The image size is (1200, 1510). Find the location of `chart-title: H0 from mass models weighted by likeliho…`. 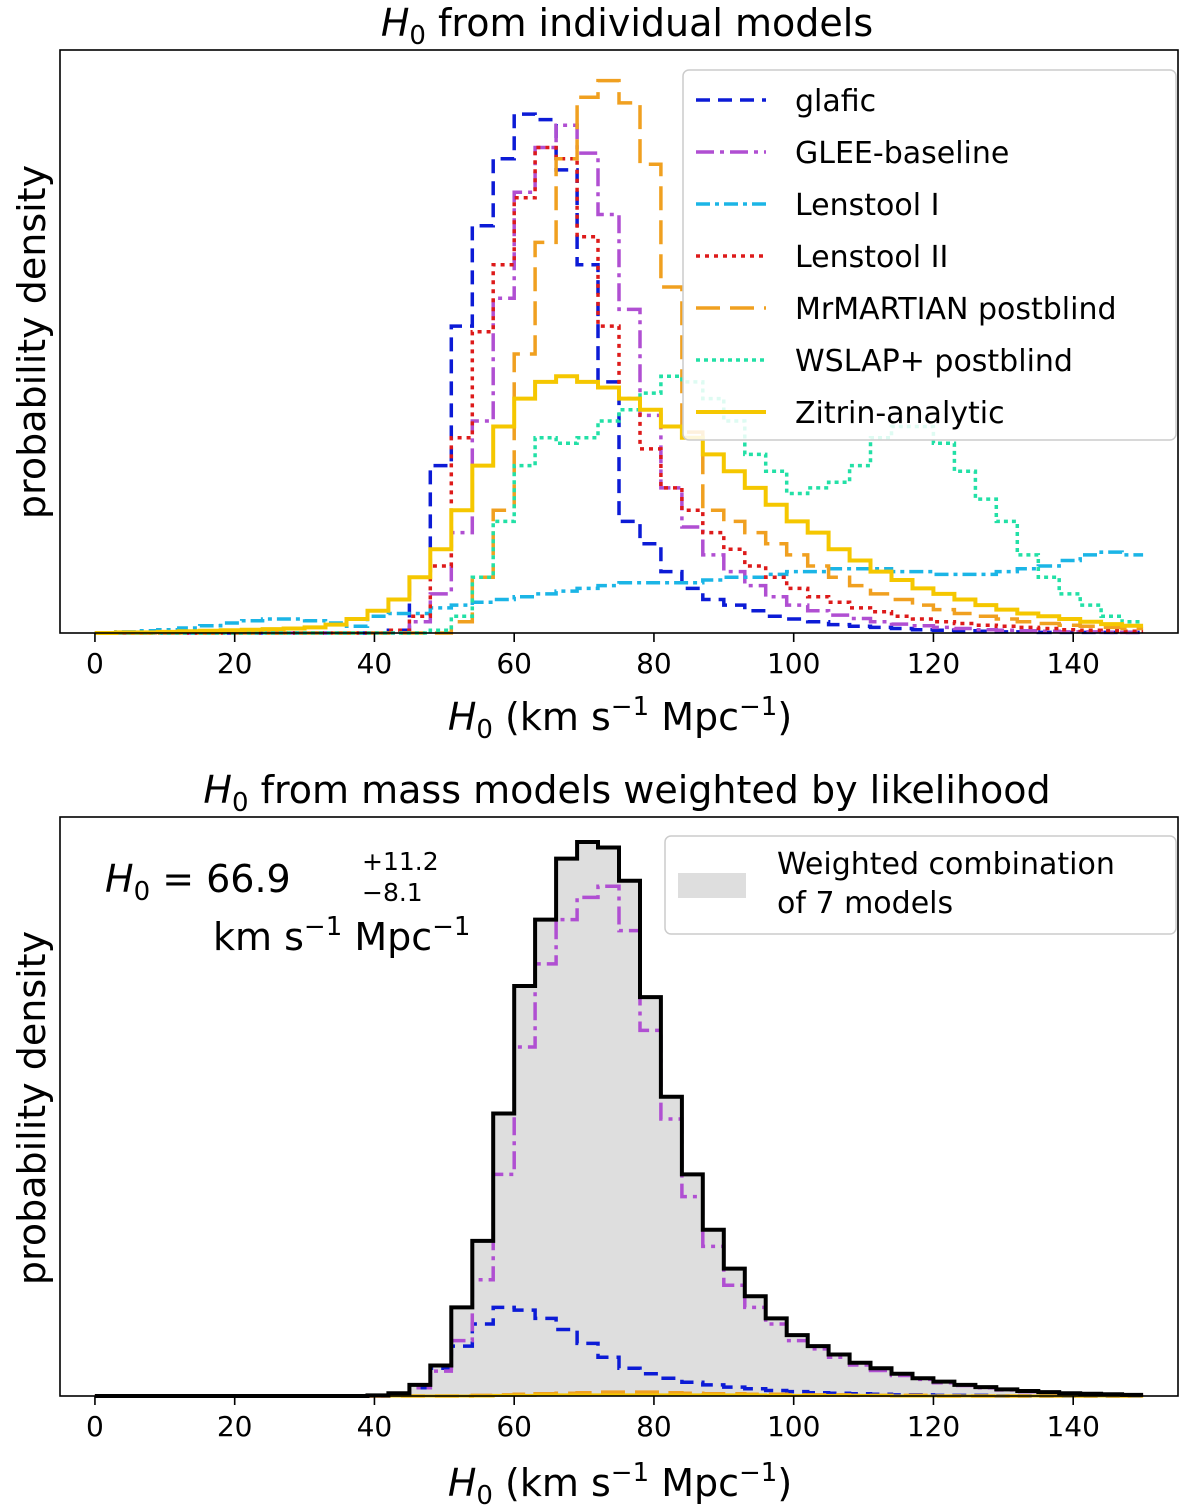

chart-title: H0 from mass models weighted by likeliho… is located at coordinates (626, 793).